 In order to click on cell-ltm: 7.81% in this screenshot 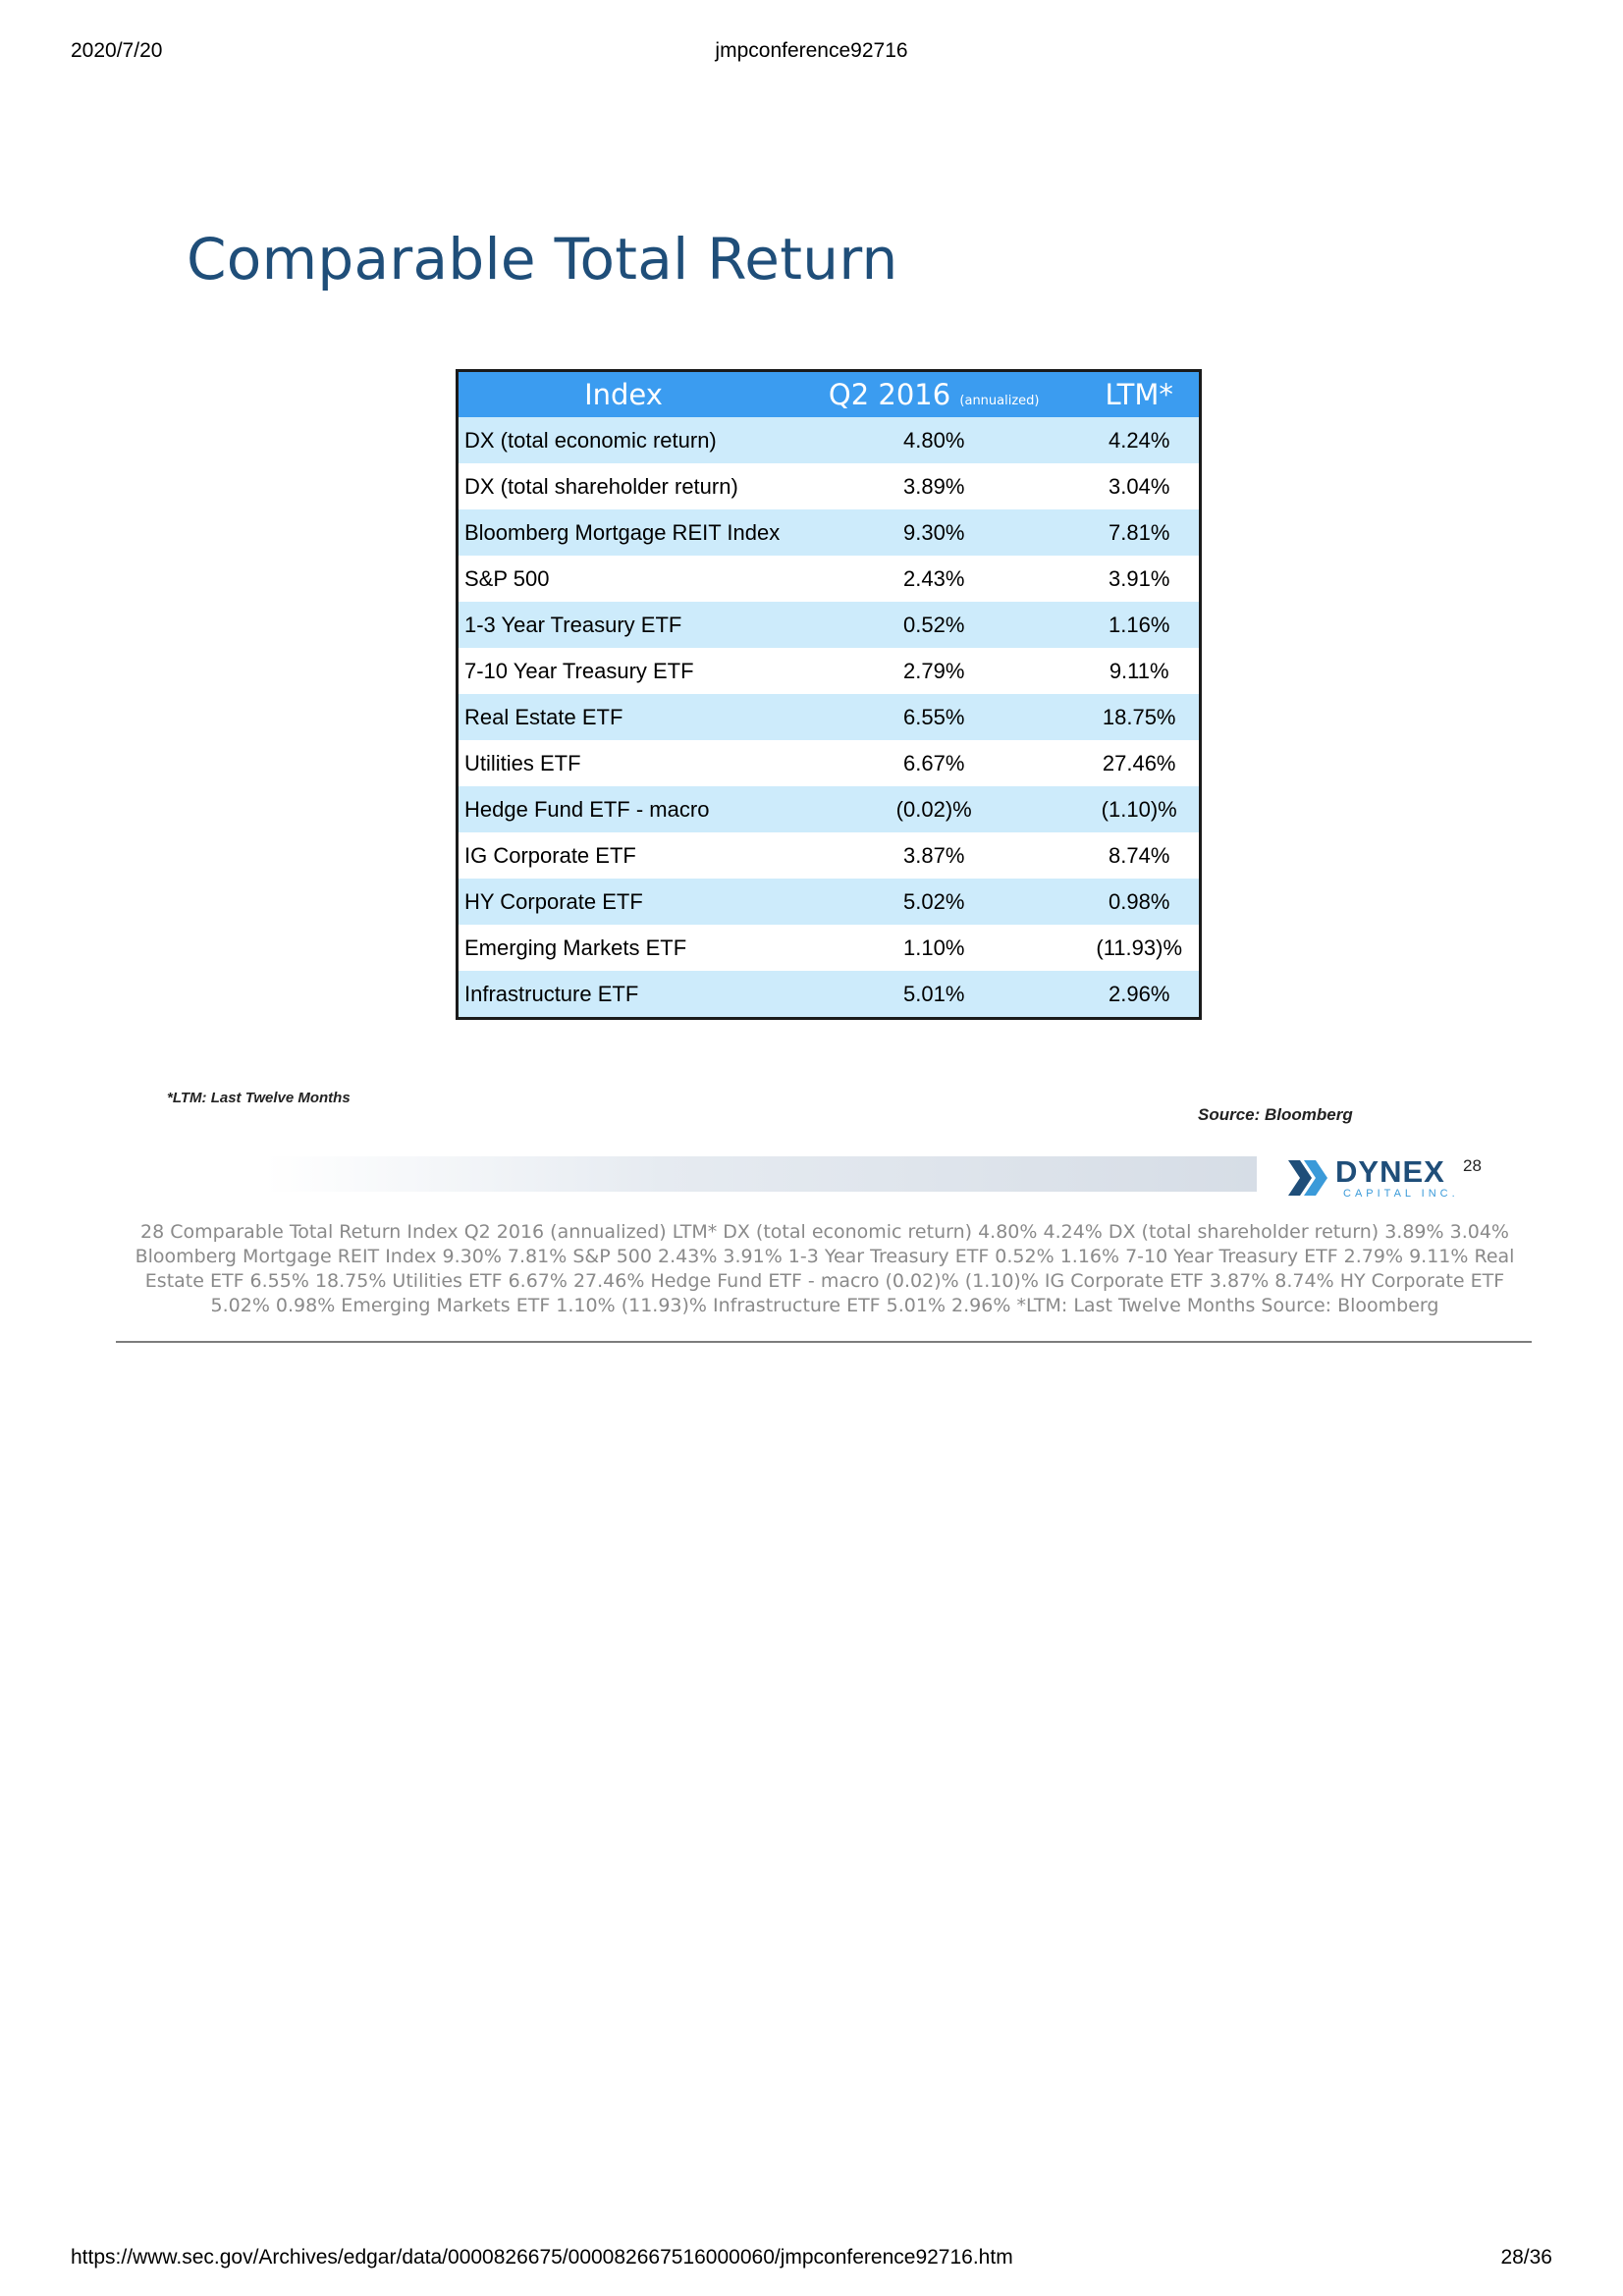, I will do `click(1140, 532)`.